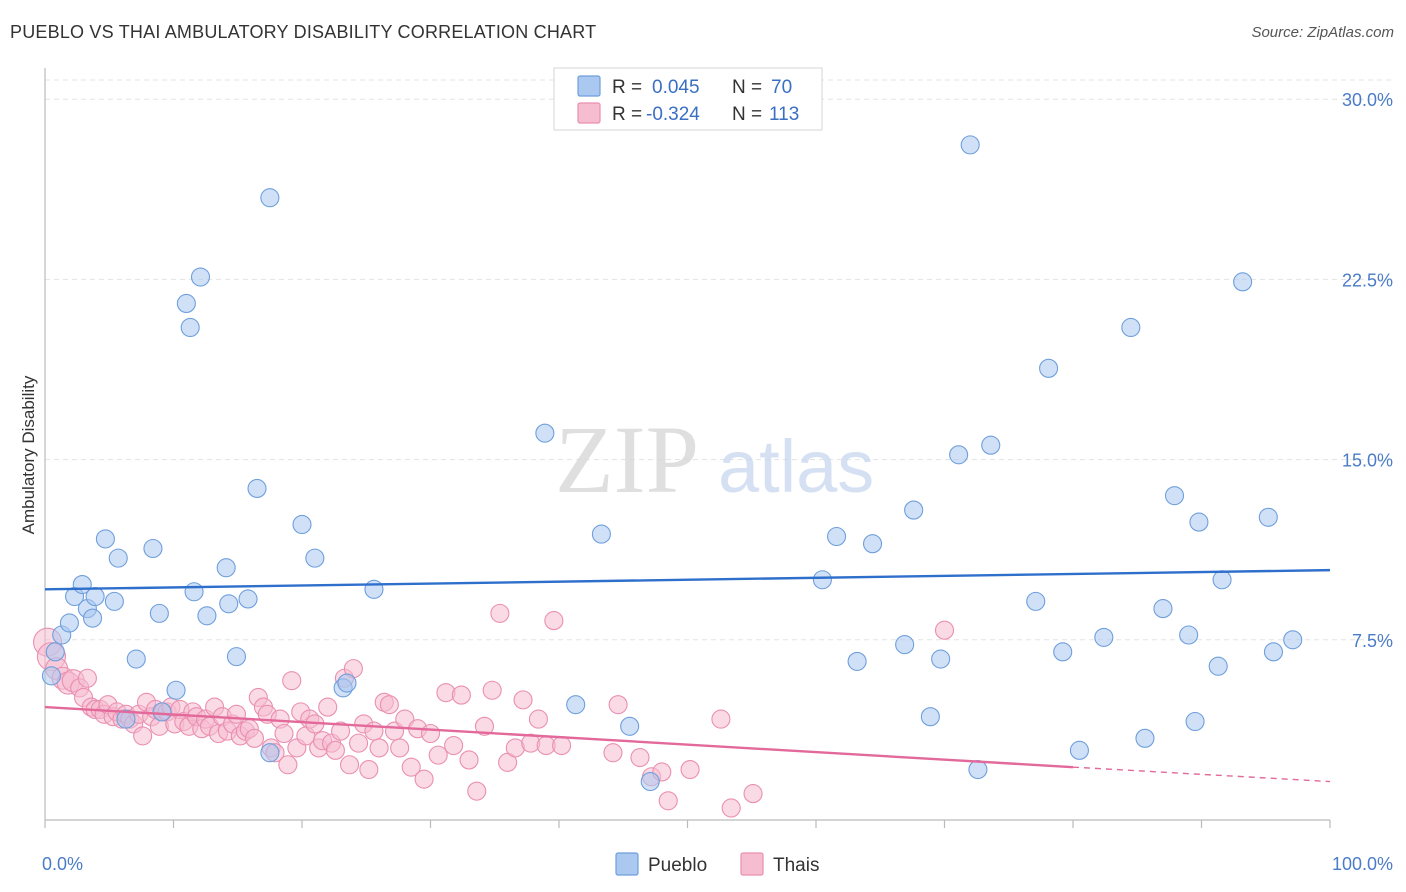  What do you see at coordinates (676, 87) in the screenshot?
I see `pueblo-r-value: 0.045` at bounding box center [676, 87].